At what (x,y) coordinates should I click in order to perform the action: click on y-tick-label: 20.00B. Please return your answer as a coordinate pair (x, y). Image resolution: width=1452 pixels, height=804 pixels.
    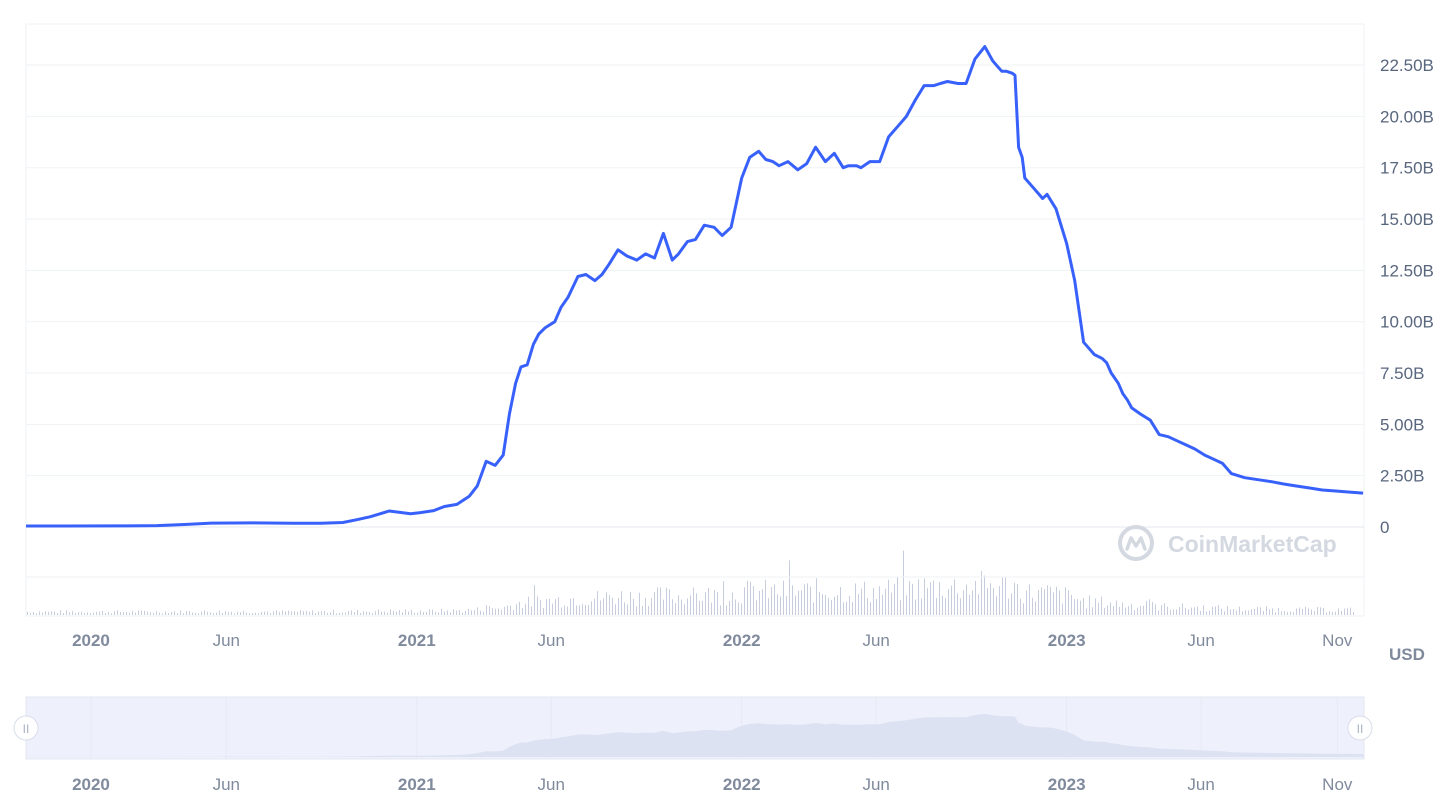
    Looking at the image, I should click on (1407, 116).